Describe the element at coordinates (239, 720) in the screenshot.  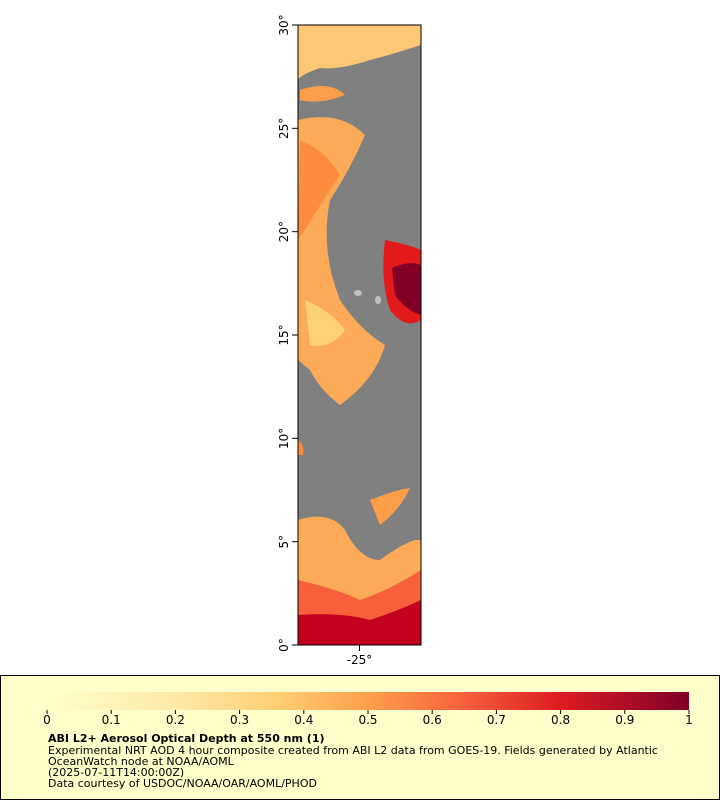
I see `colorbar-tick-label: 0.3` at that location.